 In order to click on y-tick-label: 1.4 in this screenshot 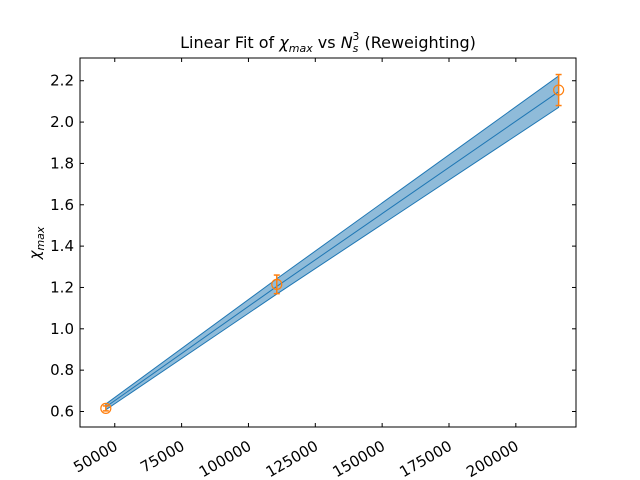, I will do `click(62, 246)`.